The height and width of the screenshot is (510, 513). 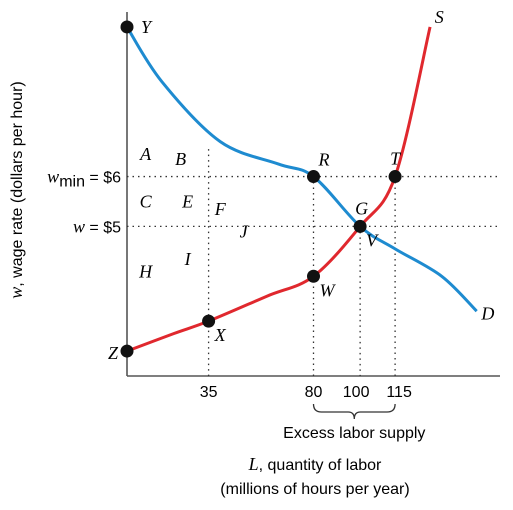 What do you see at coordinates (113, 353) in the screenshot?
I see `point-label-Z: Z` at bounding box center [113, 353].